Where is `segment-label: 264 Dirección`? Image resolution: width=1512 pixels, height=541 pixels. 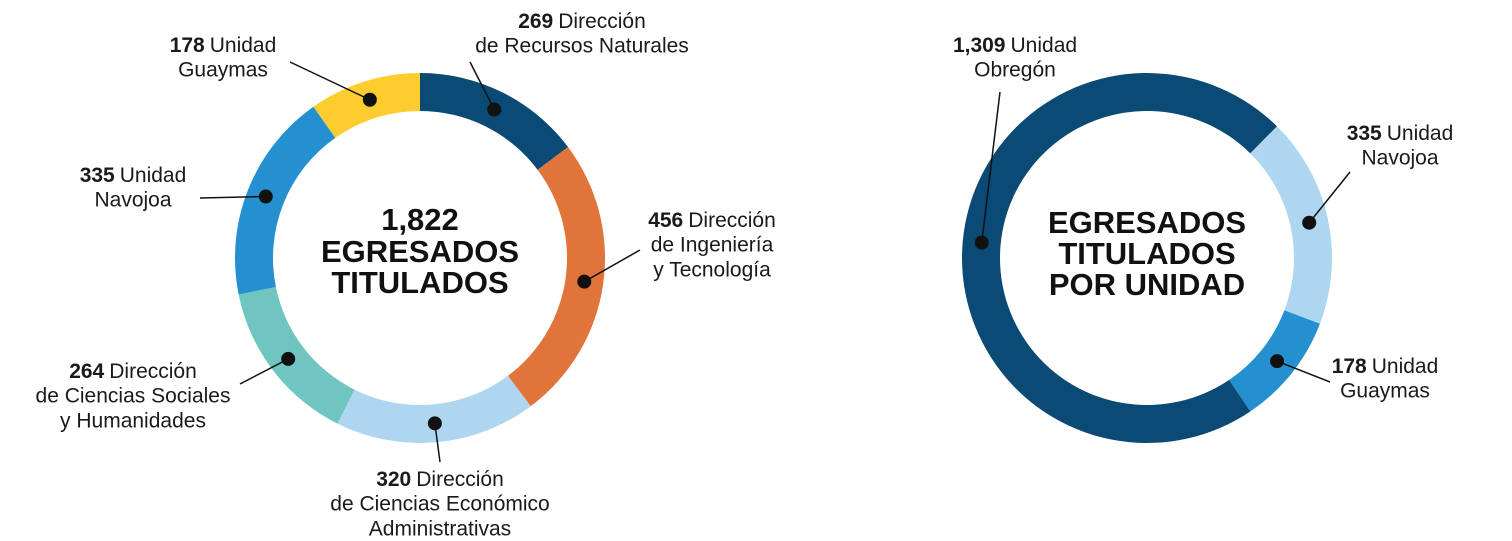
segment-label: 264 Dirección is located at coordinates (133, 371).